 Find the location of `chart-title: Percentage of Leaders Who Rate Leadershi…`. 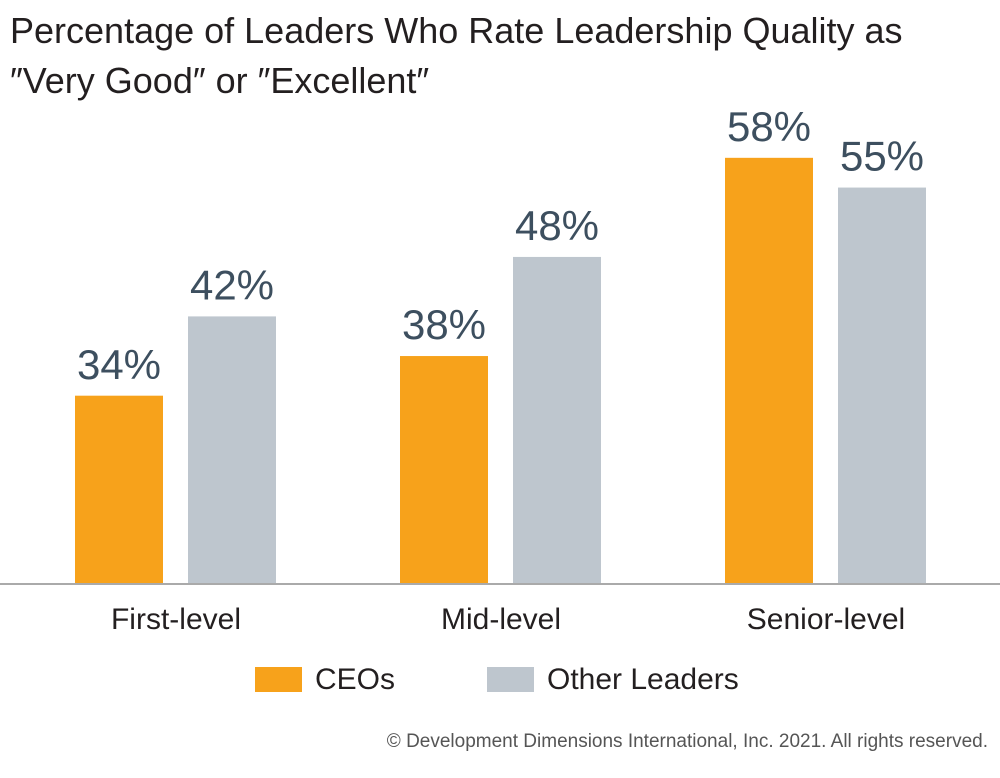

chart-title: Percentage of Leaders Who Rate Leadershi… is located at coordinates (456, 55).